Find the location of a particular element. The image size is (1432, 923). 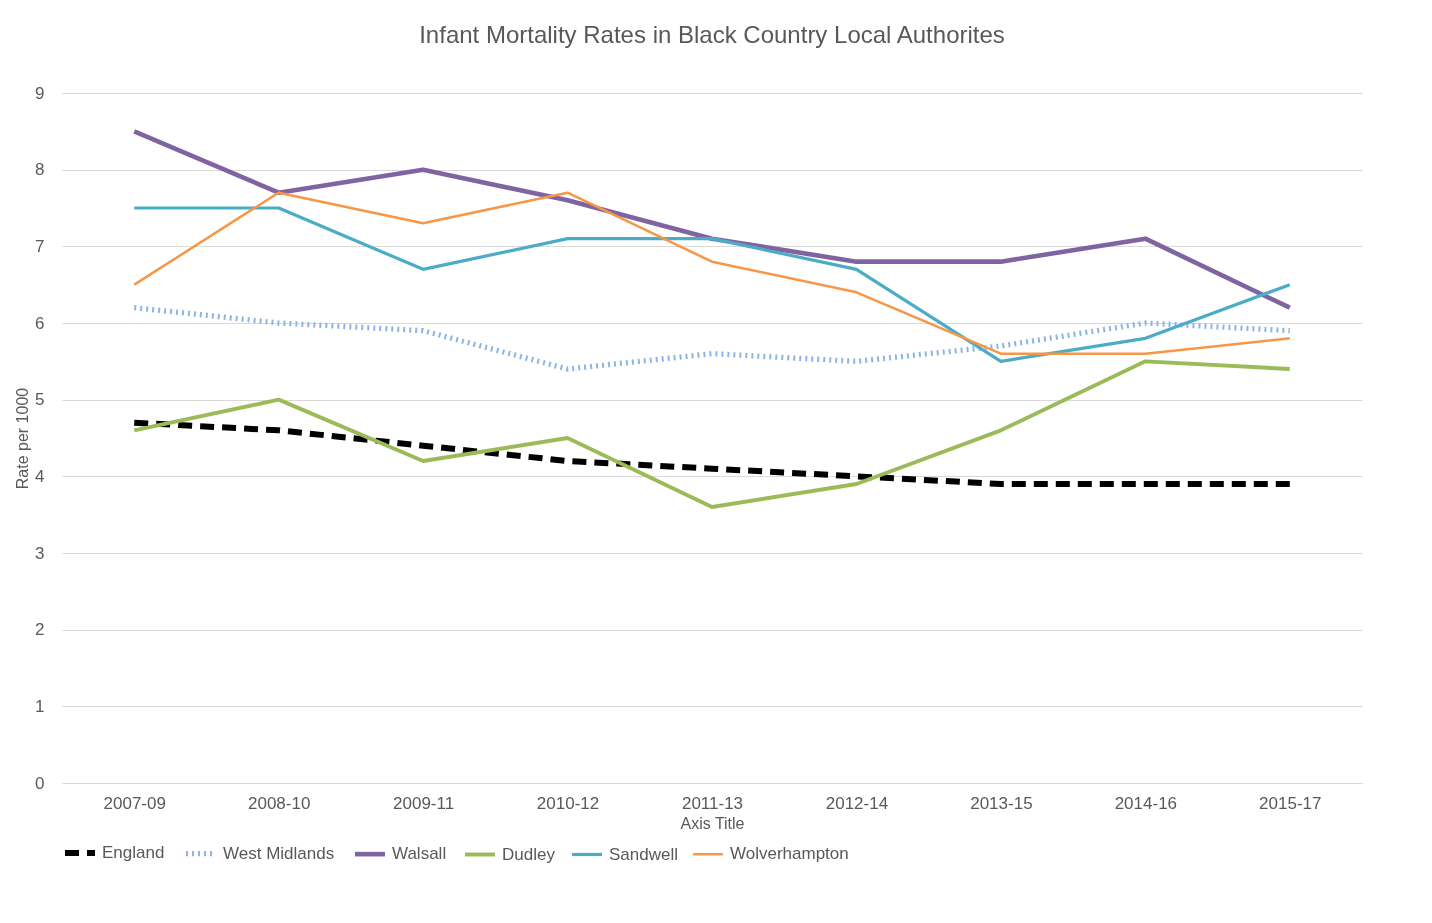

y-tick-label: 9 is located at coordinates (40, 93).